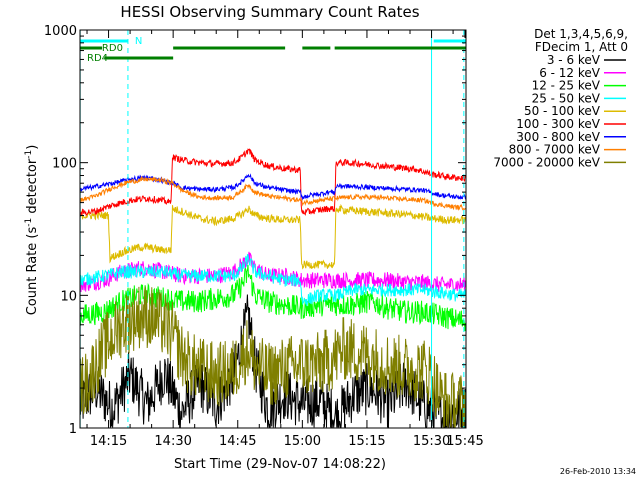  I want to click on x-tick-label: 14:15, so click(108, 441).